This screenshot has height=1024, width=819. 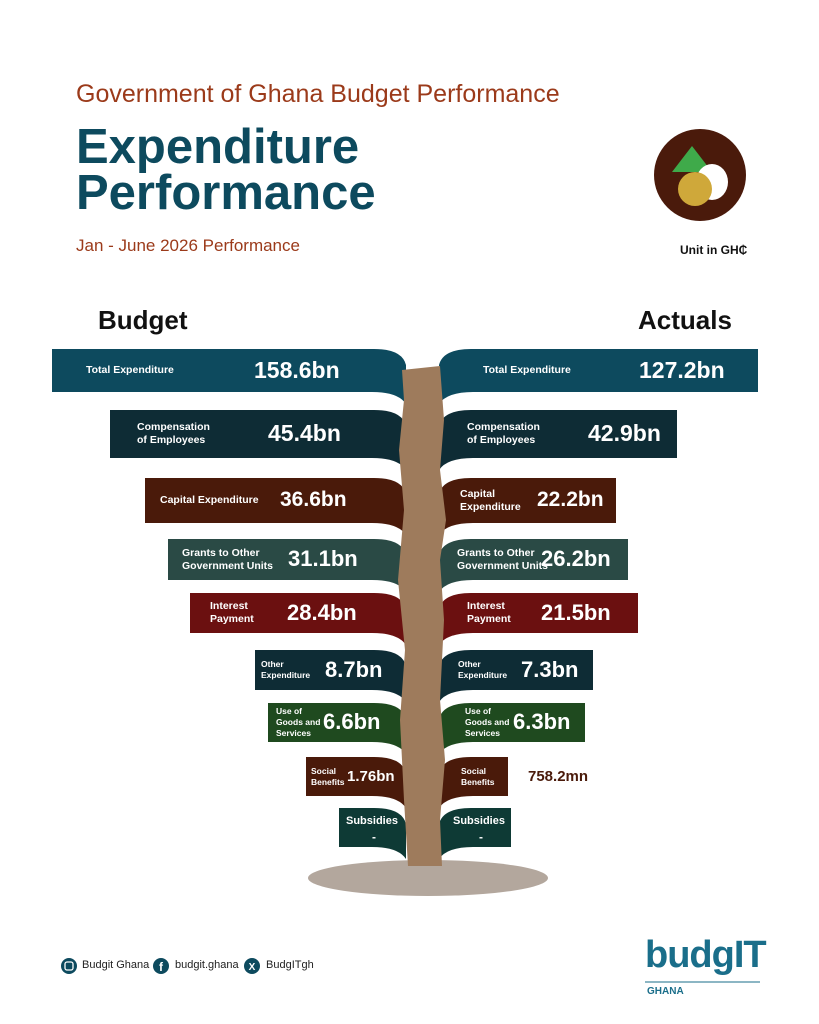 What do you see at coordinates (252, 967) in the screenshot?
I see `svg-text: X` at bounding box center [252, 967].